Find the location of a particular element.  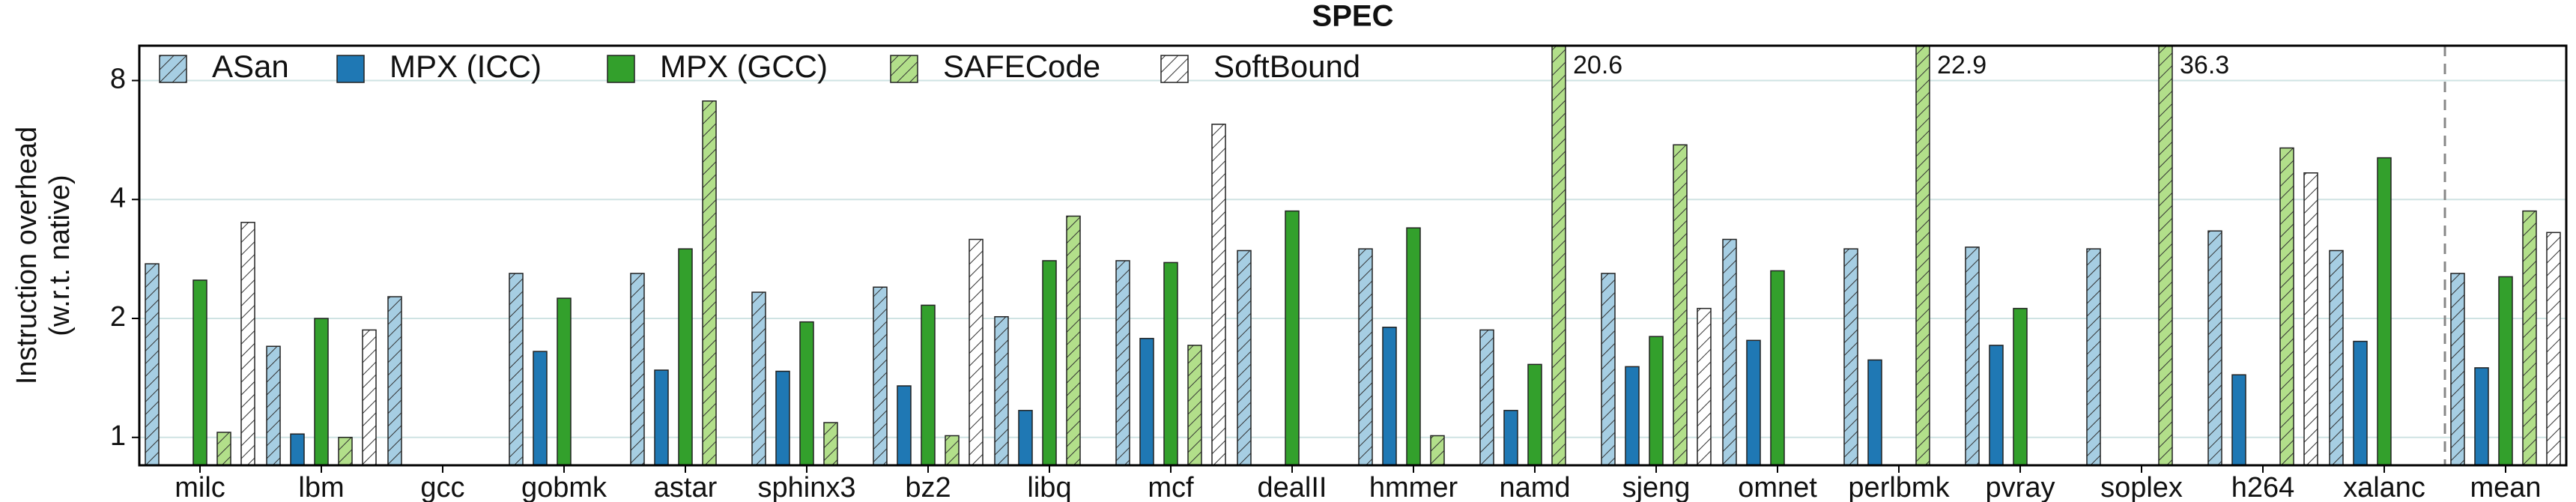

x-tick-label: hmmer is located at coordinates (1413, 487).